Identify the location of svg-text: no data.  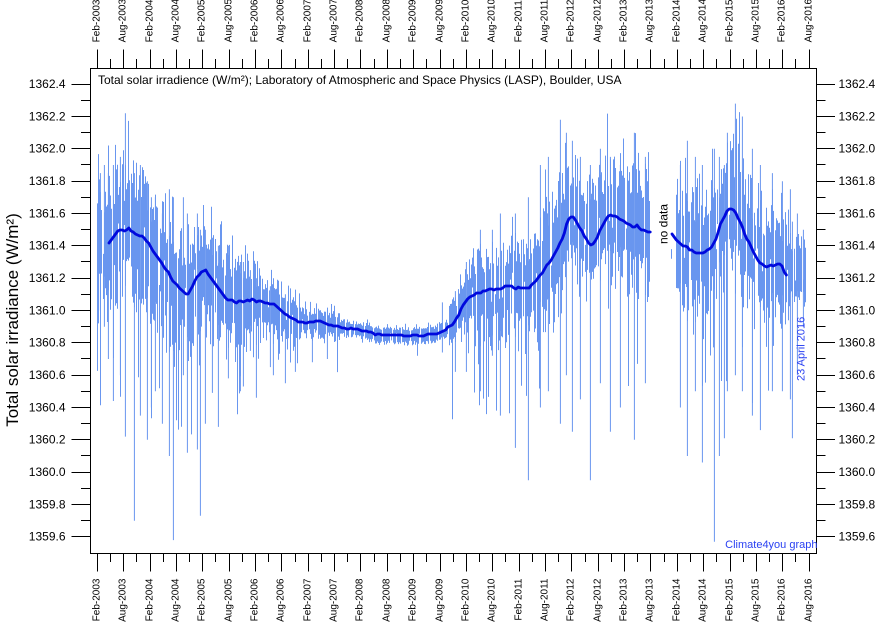
(664, 224).